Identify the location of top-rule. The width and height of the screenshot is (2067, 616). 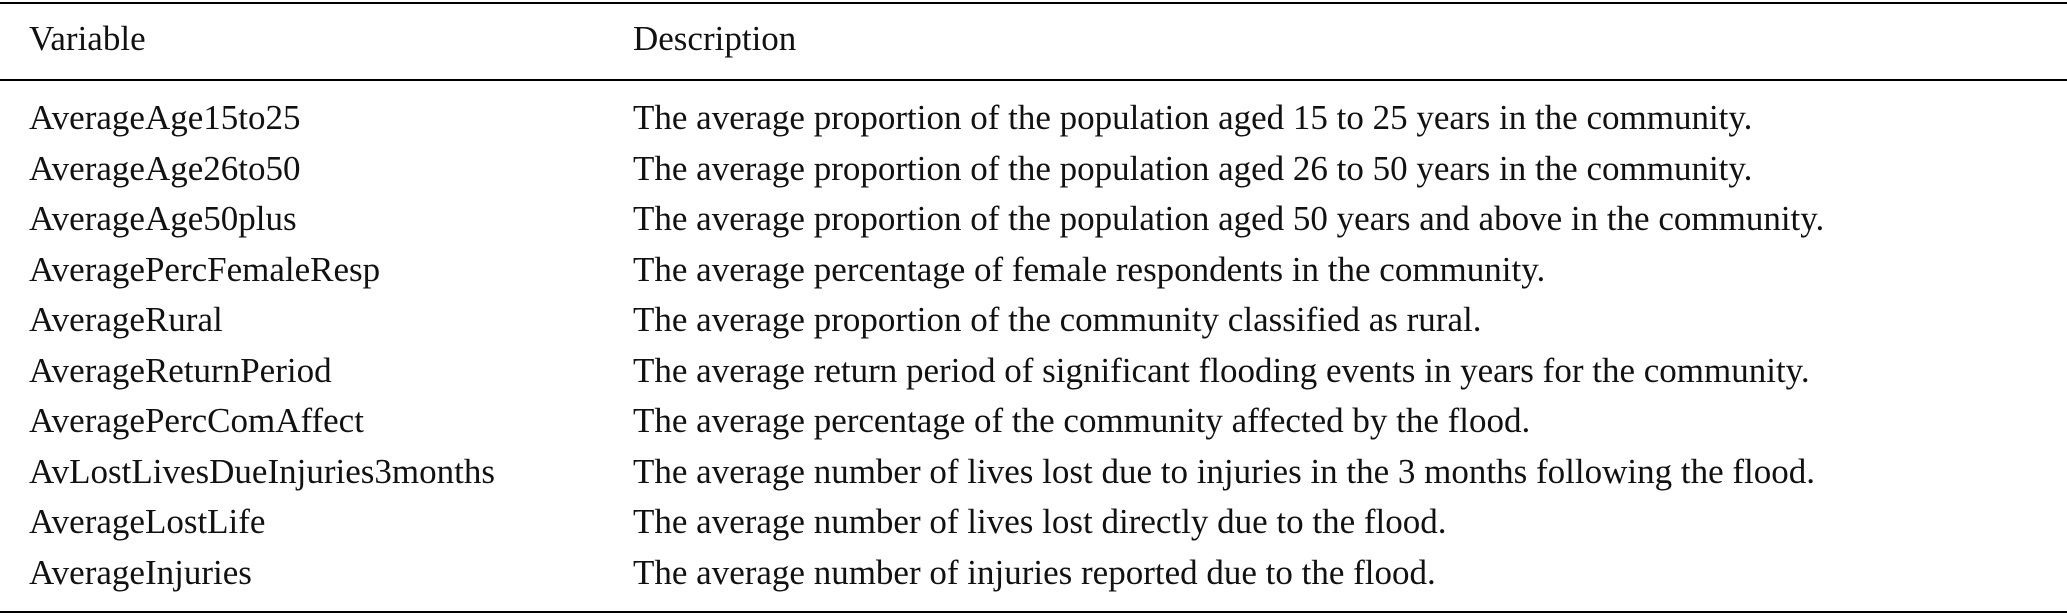
(1033, 3).